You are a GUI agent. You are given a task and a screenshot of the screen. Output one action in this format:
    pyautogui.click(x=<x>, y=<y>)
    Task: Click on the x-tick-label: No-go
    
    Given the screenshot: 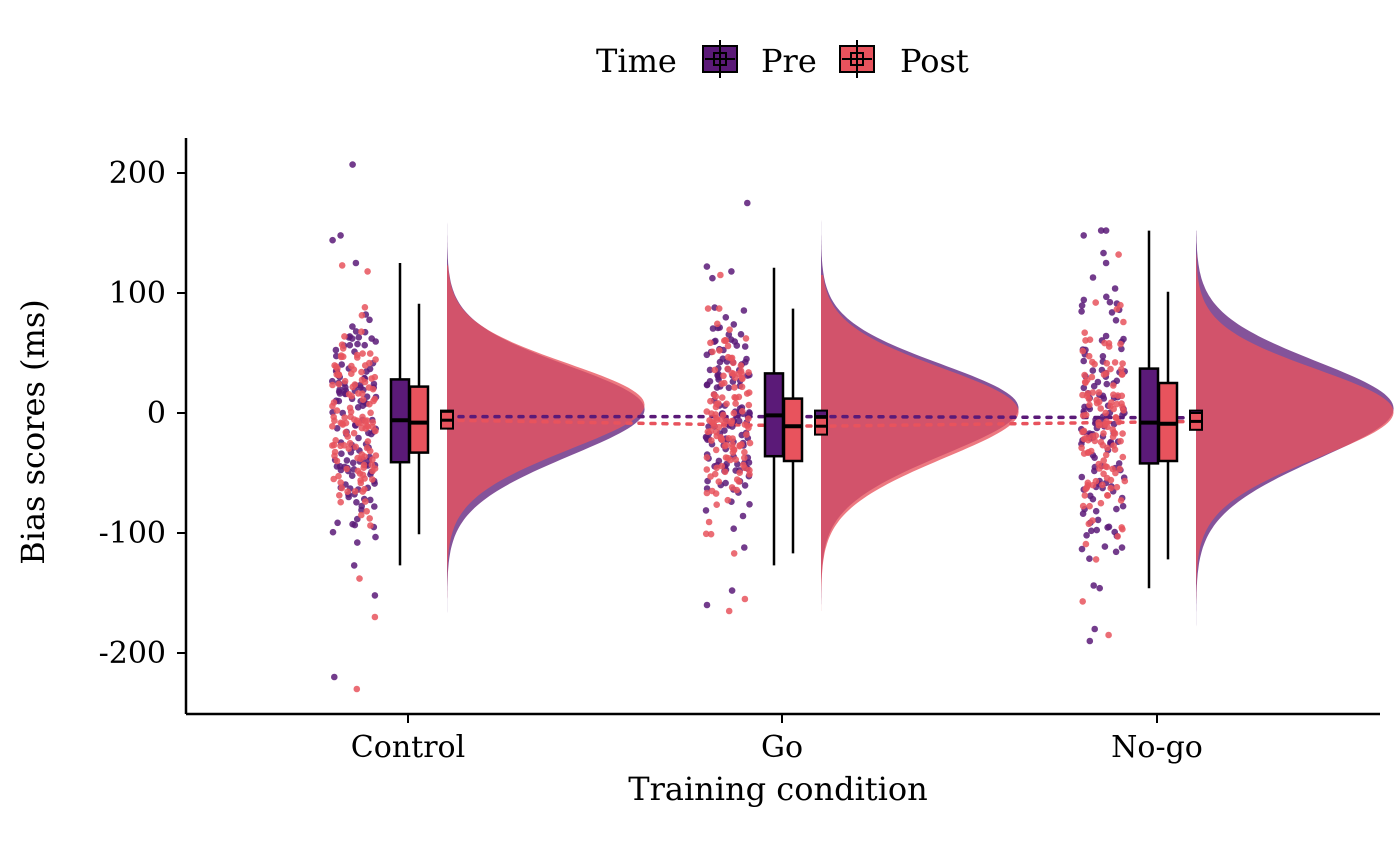 What is the action you would take?
    pyautogui.click(x=1157, y=747)
    